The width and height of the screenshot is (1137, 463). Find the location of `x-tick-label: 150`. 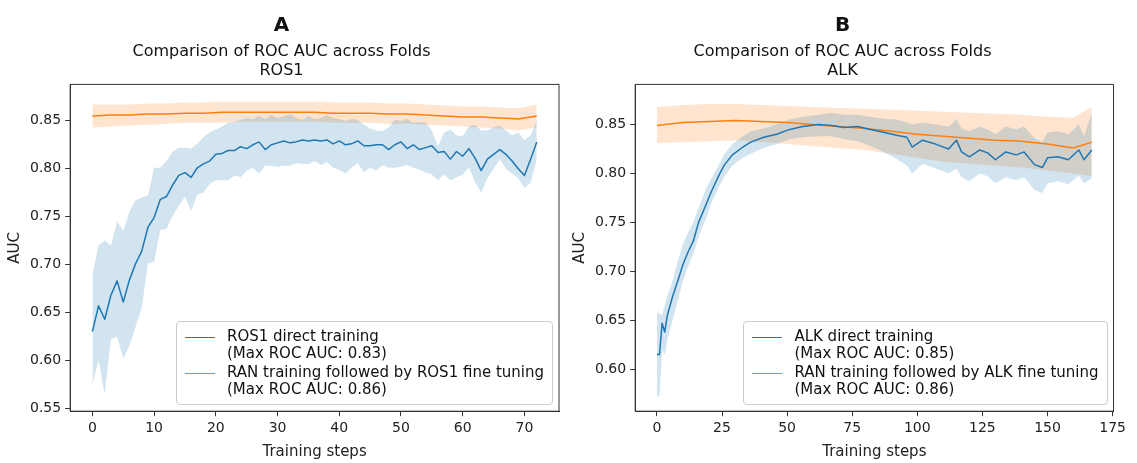

x-tick-label: 150 is located at coordinates (1047, 427).